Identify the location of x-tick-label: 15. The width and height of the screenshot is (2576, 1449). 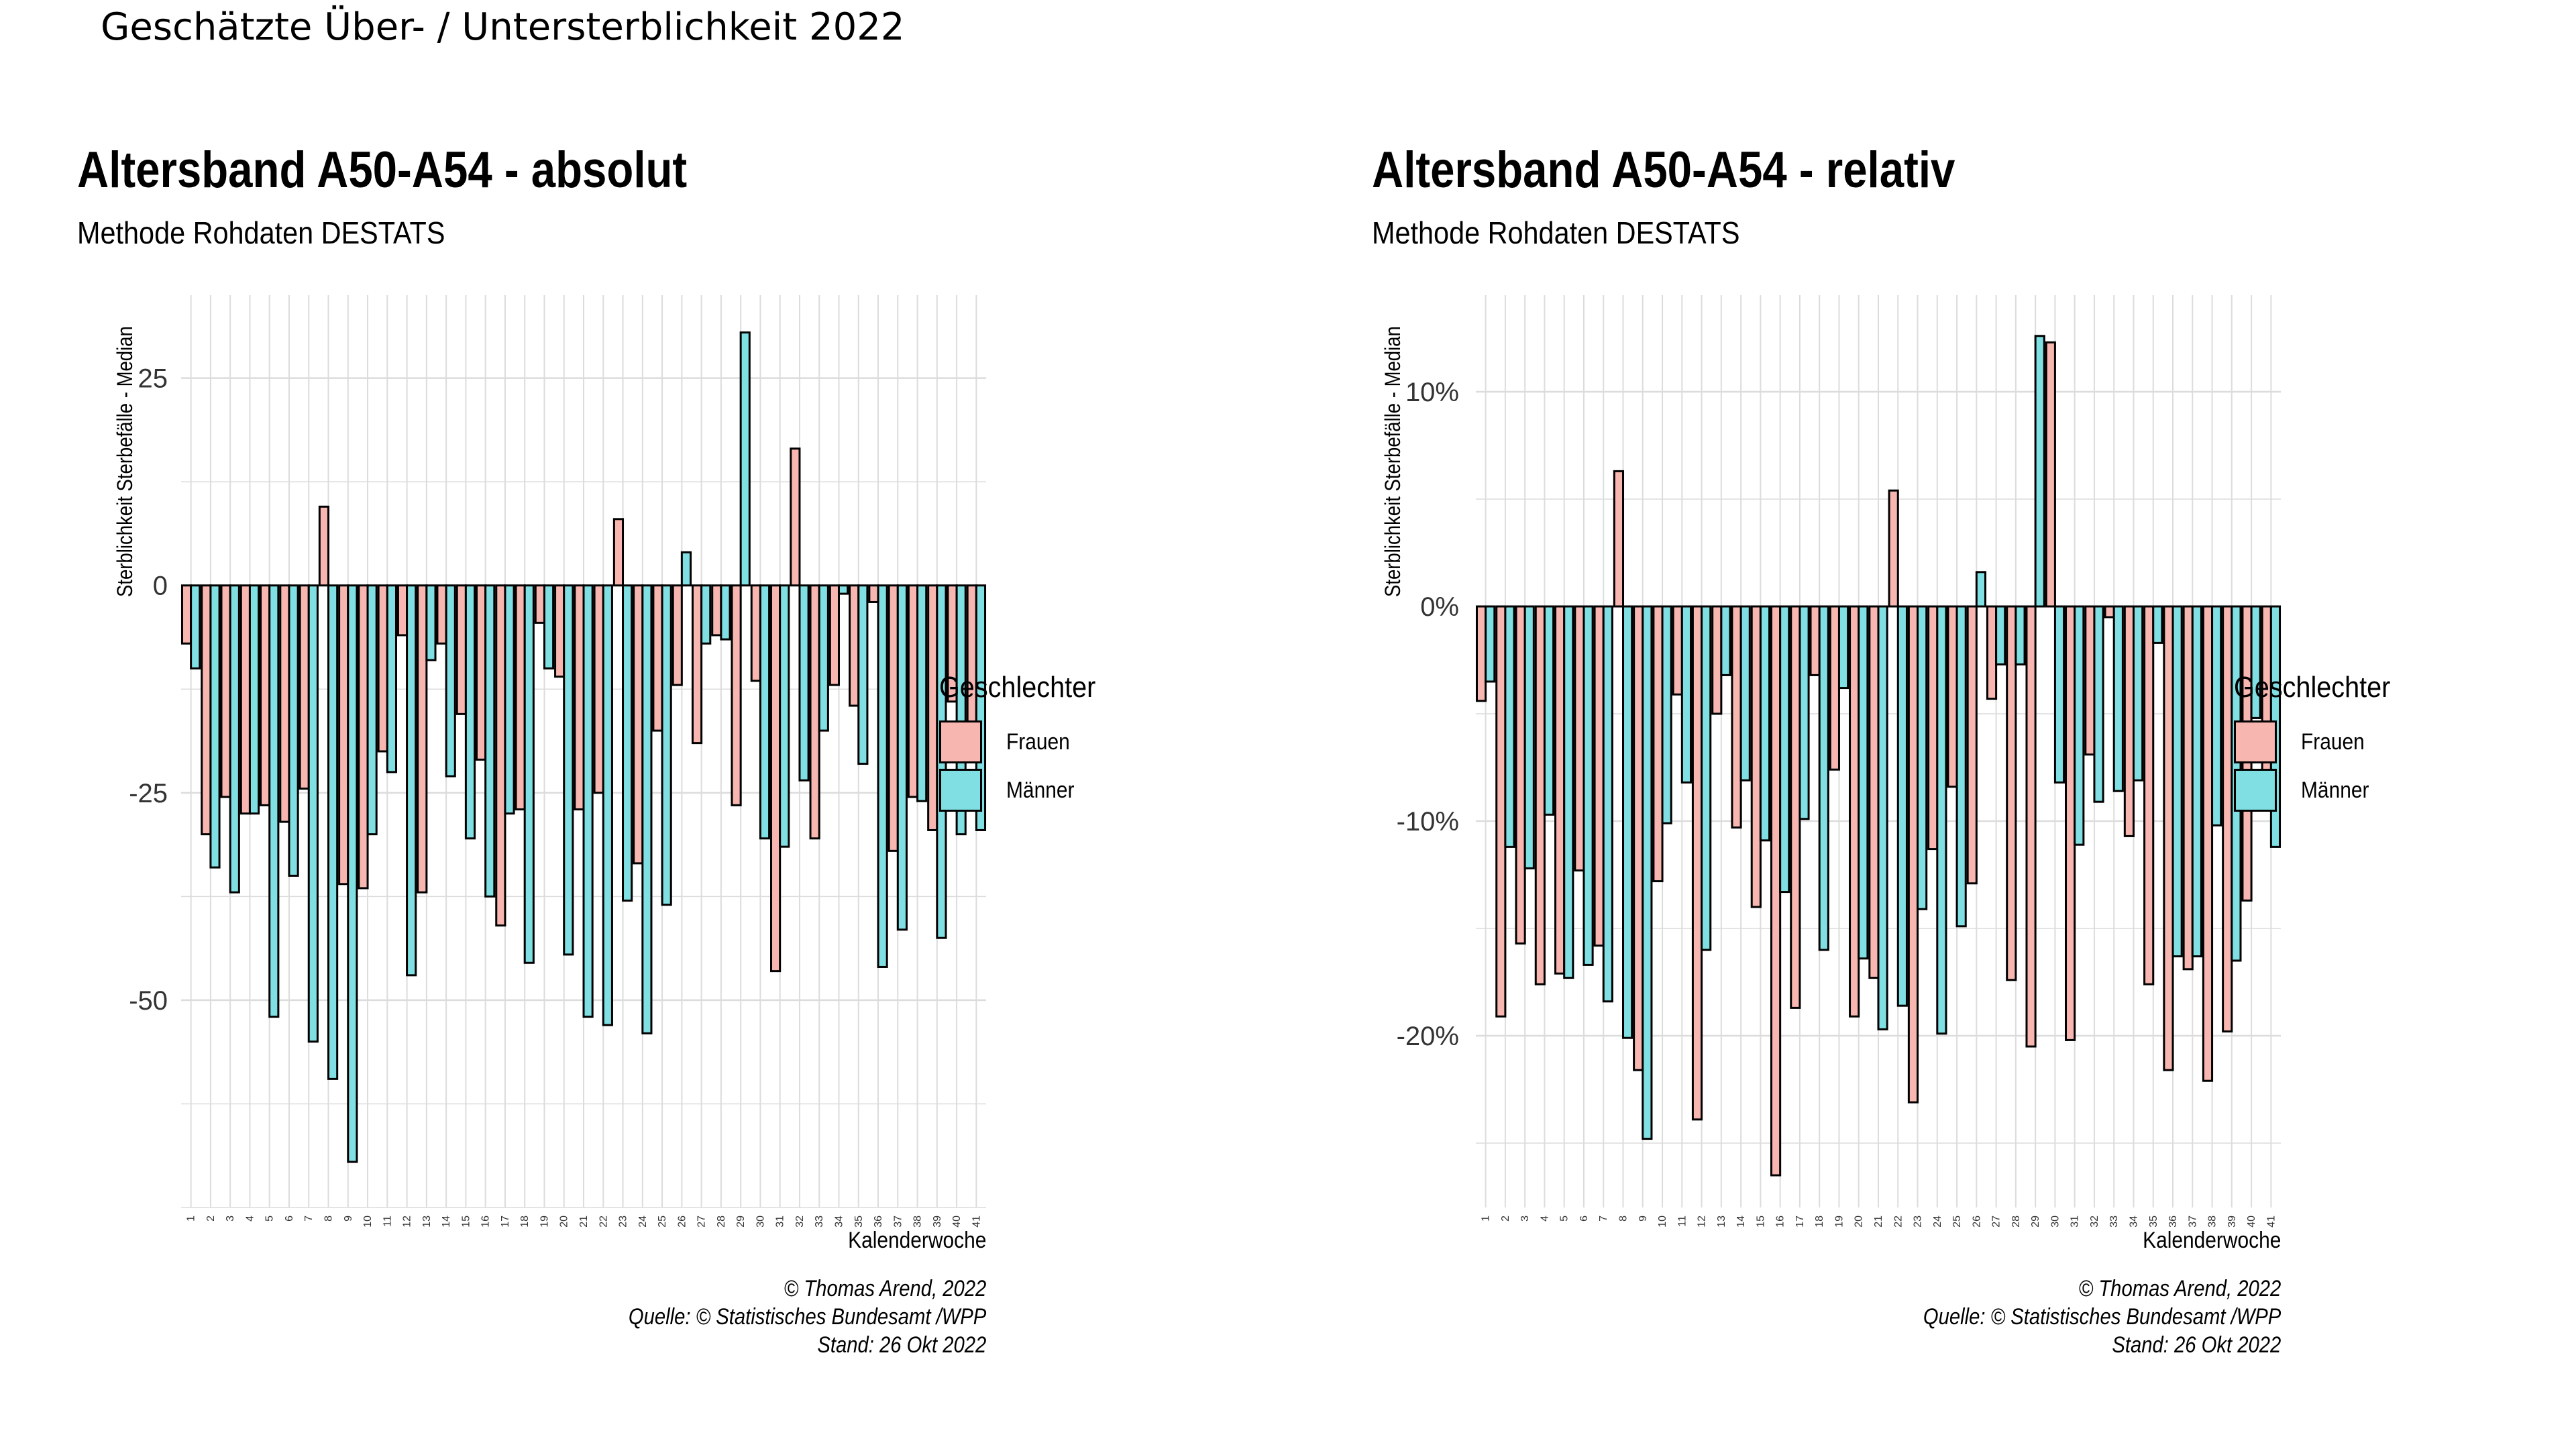
(1760, 1222).